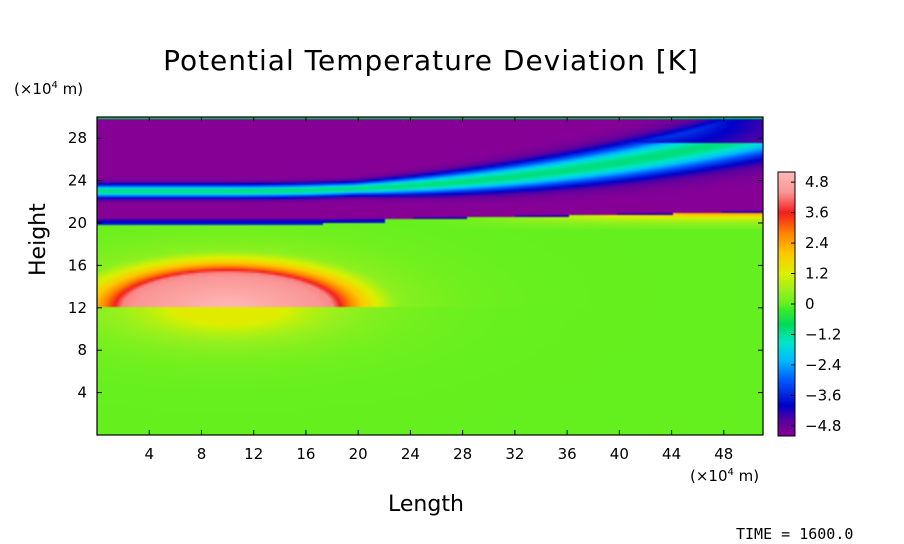 The height and width of the screenshot is (544, 904). I want to click on colorbar-tick-label: 1.2, so click(817, 274).